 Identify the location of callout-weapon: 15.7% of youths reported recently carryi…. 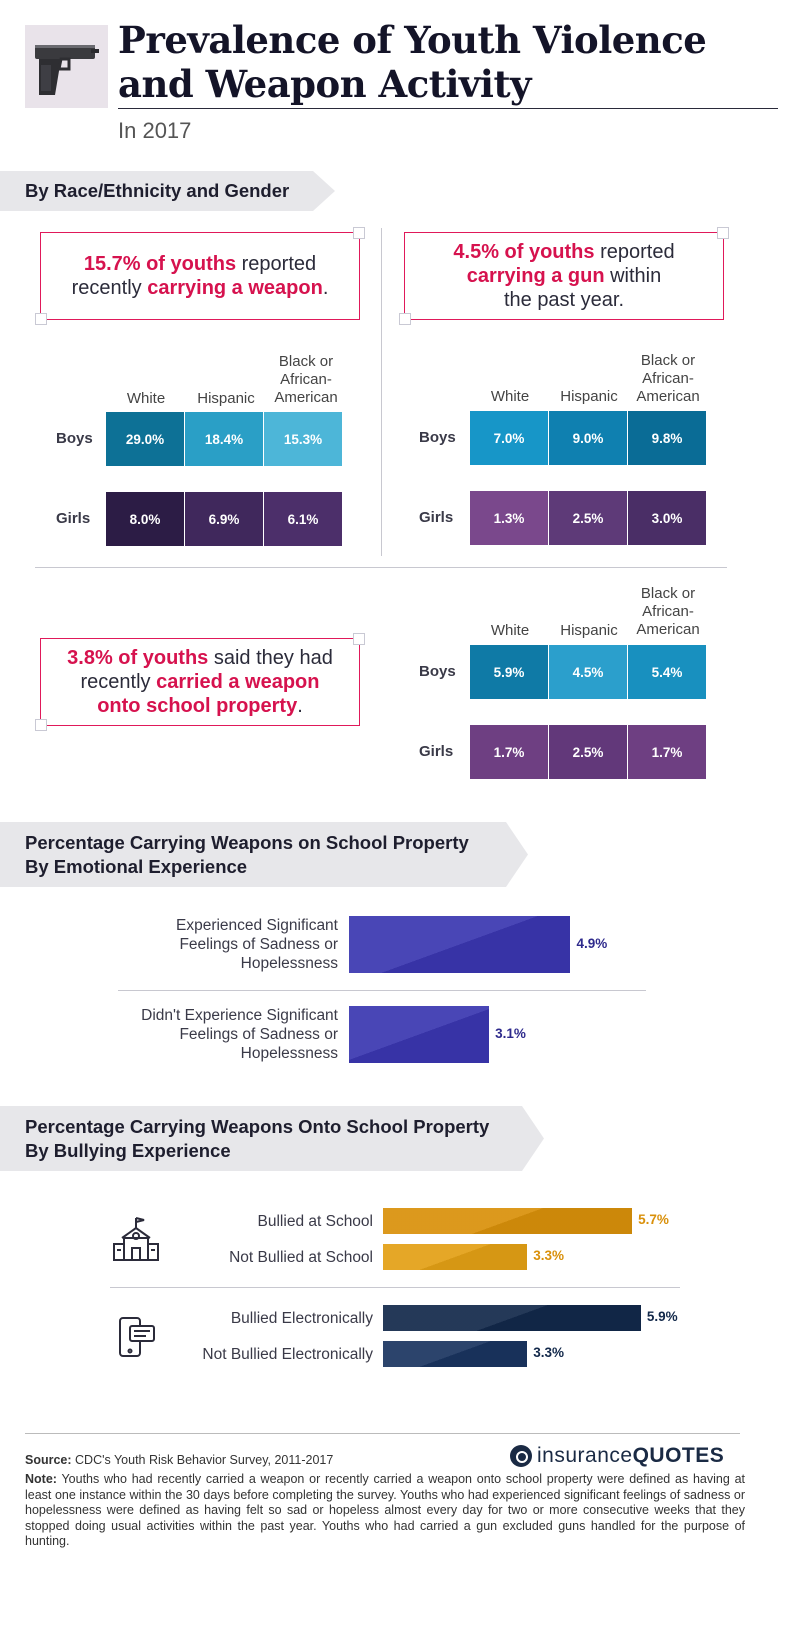
(200, 276).